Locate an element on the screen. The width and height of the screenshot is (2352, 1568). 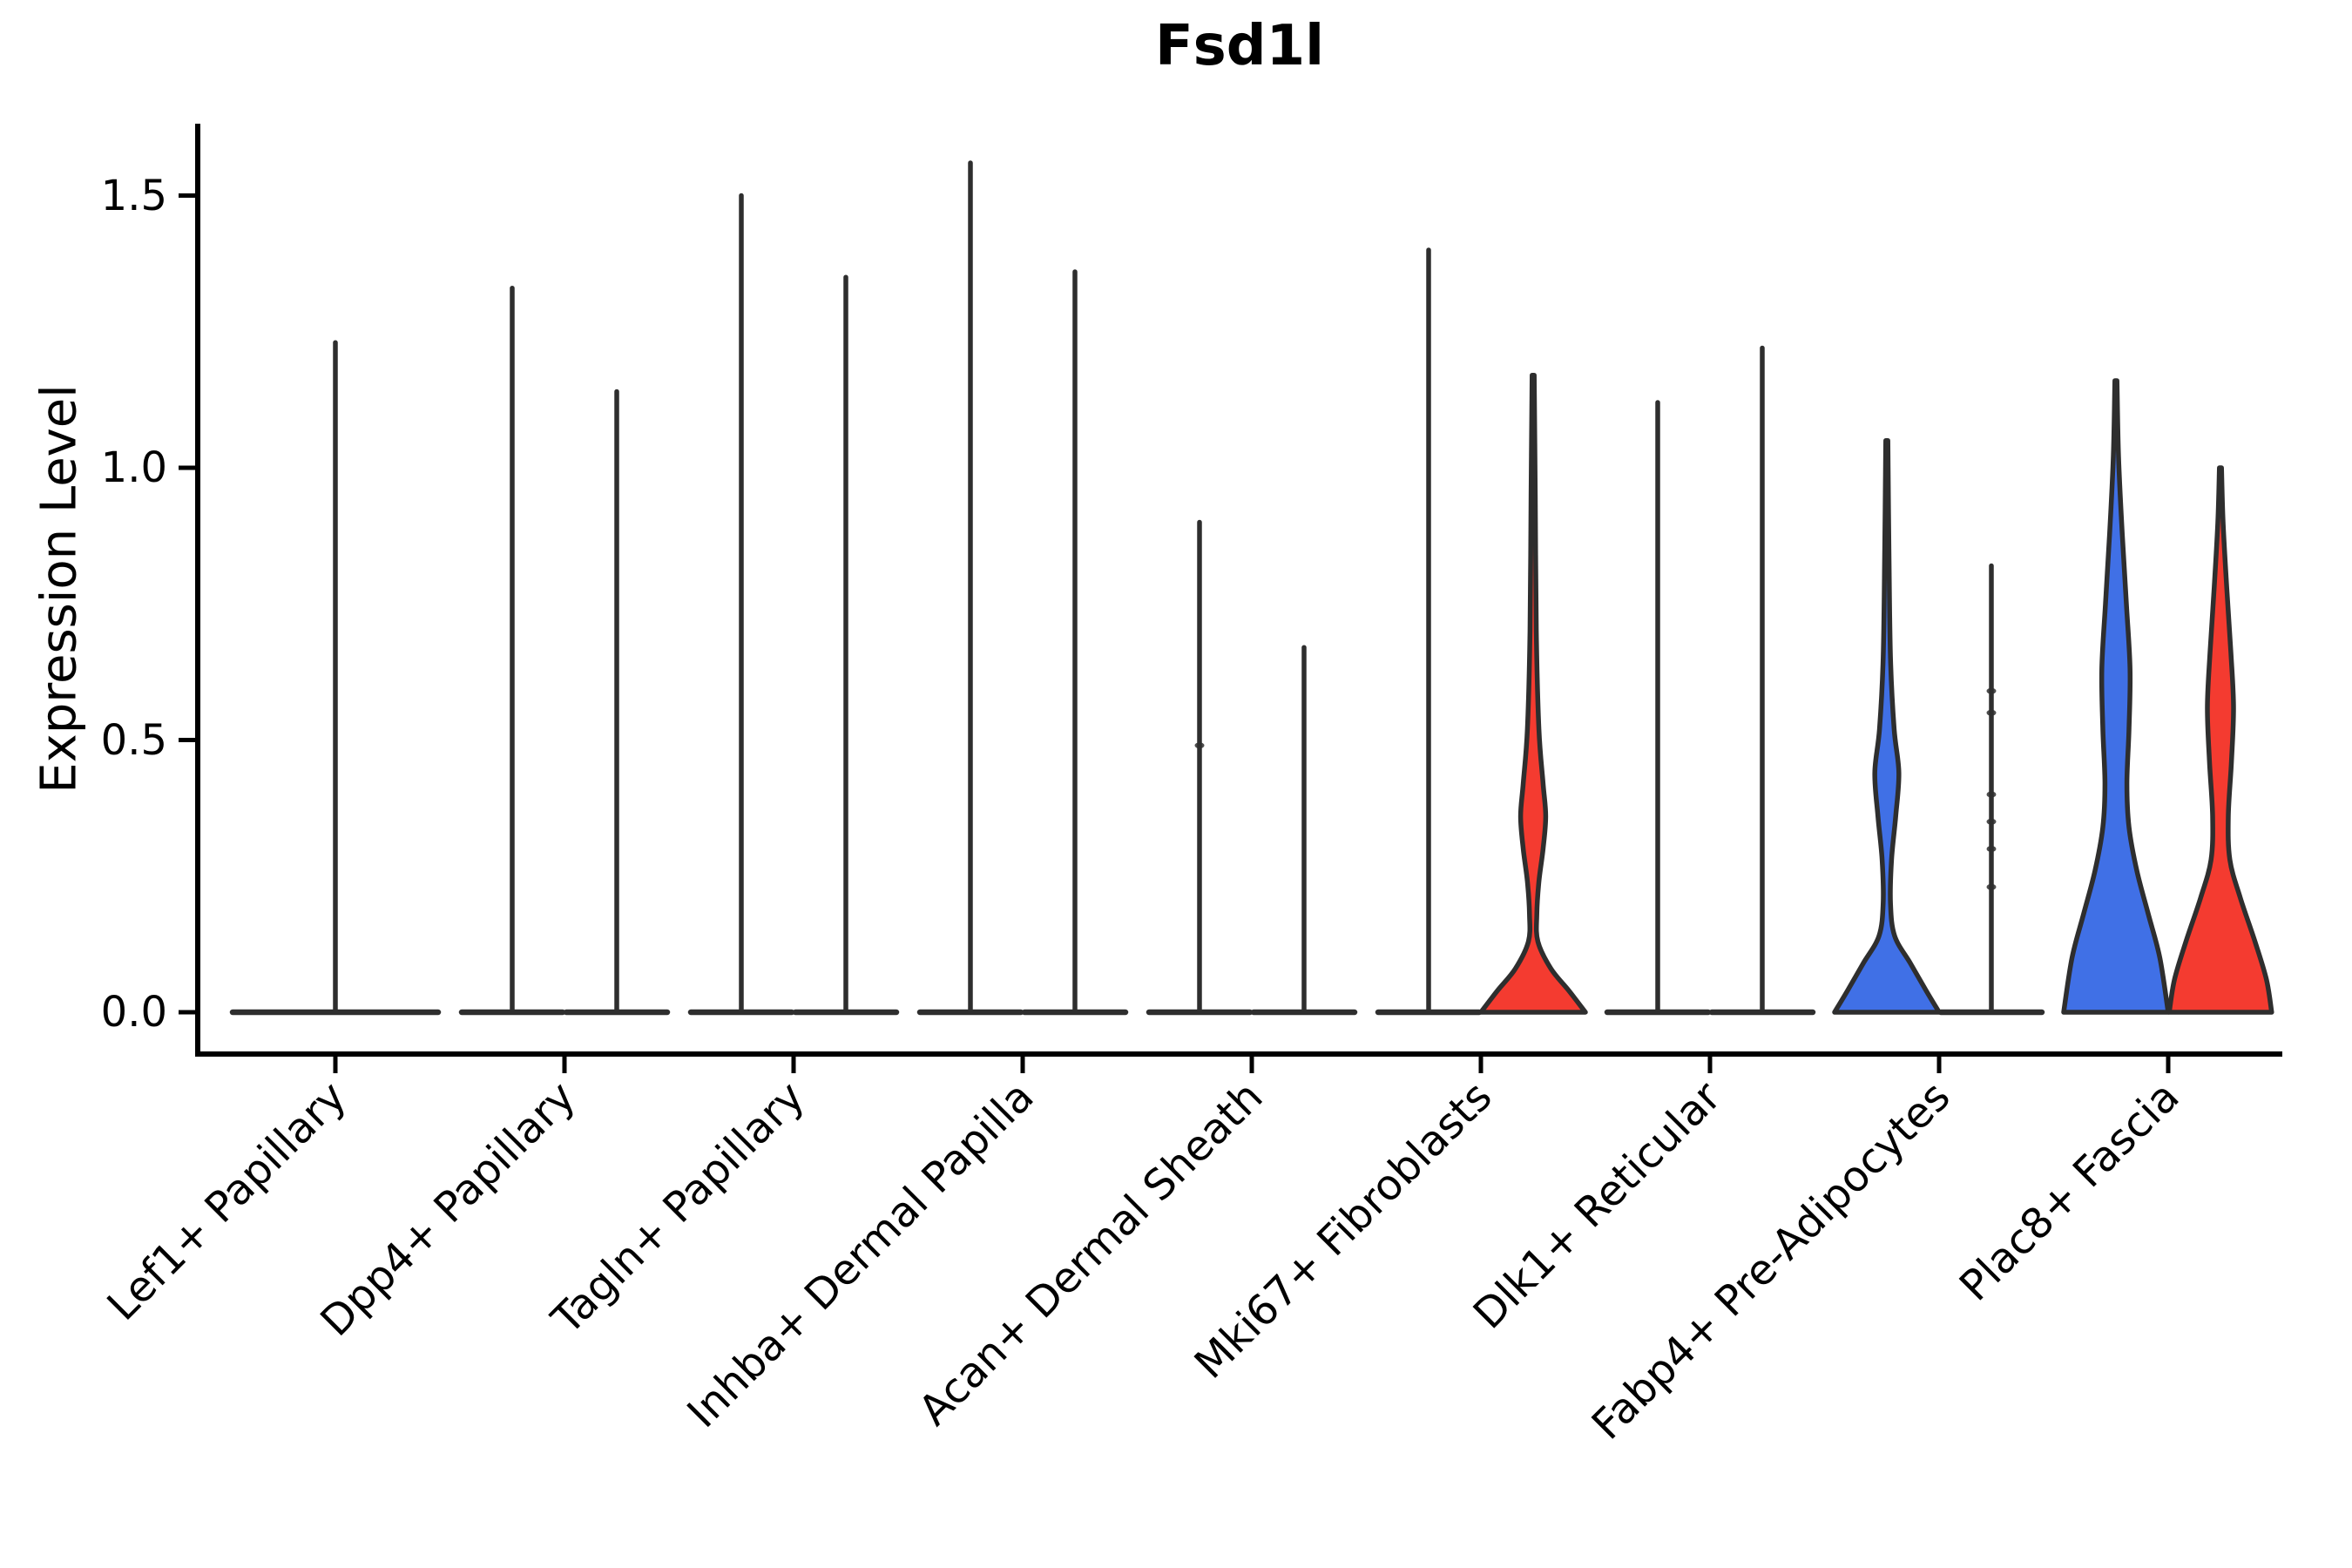
x-tick-label-6: Dlk1+ Reticular is located at coordinates (1597, 1205).